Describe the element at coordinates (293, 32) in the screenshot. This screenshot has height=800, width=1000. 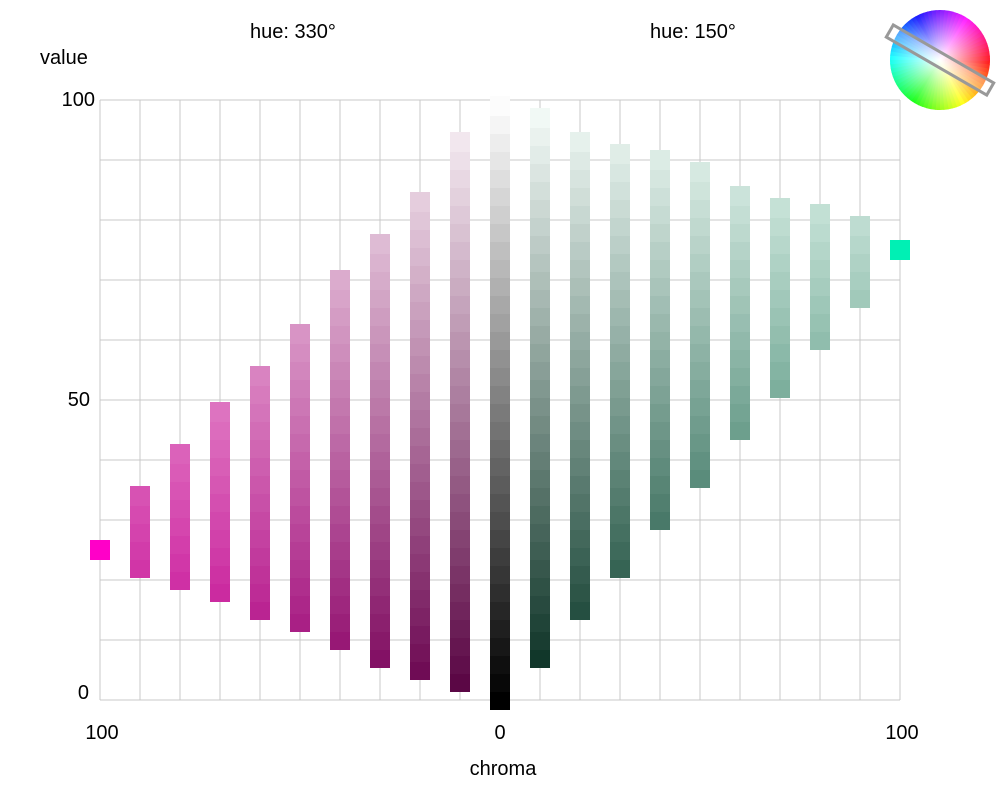
I see `title-left: hue: 330°` at that location.